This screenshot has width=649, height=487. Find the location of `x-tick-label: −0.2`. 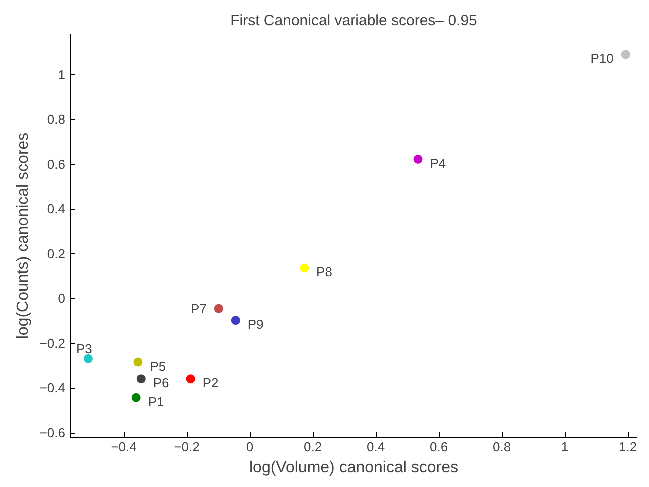

x-tick-label: −0.2 is located at coordinates (187, 447).